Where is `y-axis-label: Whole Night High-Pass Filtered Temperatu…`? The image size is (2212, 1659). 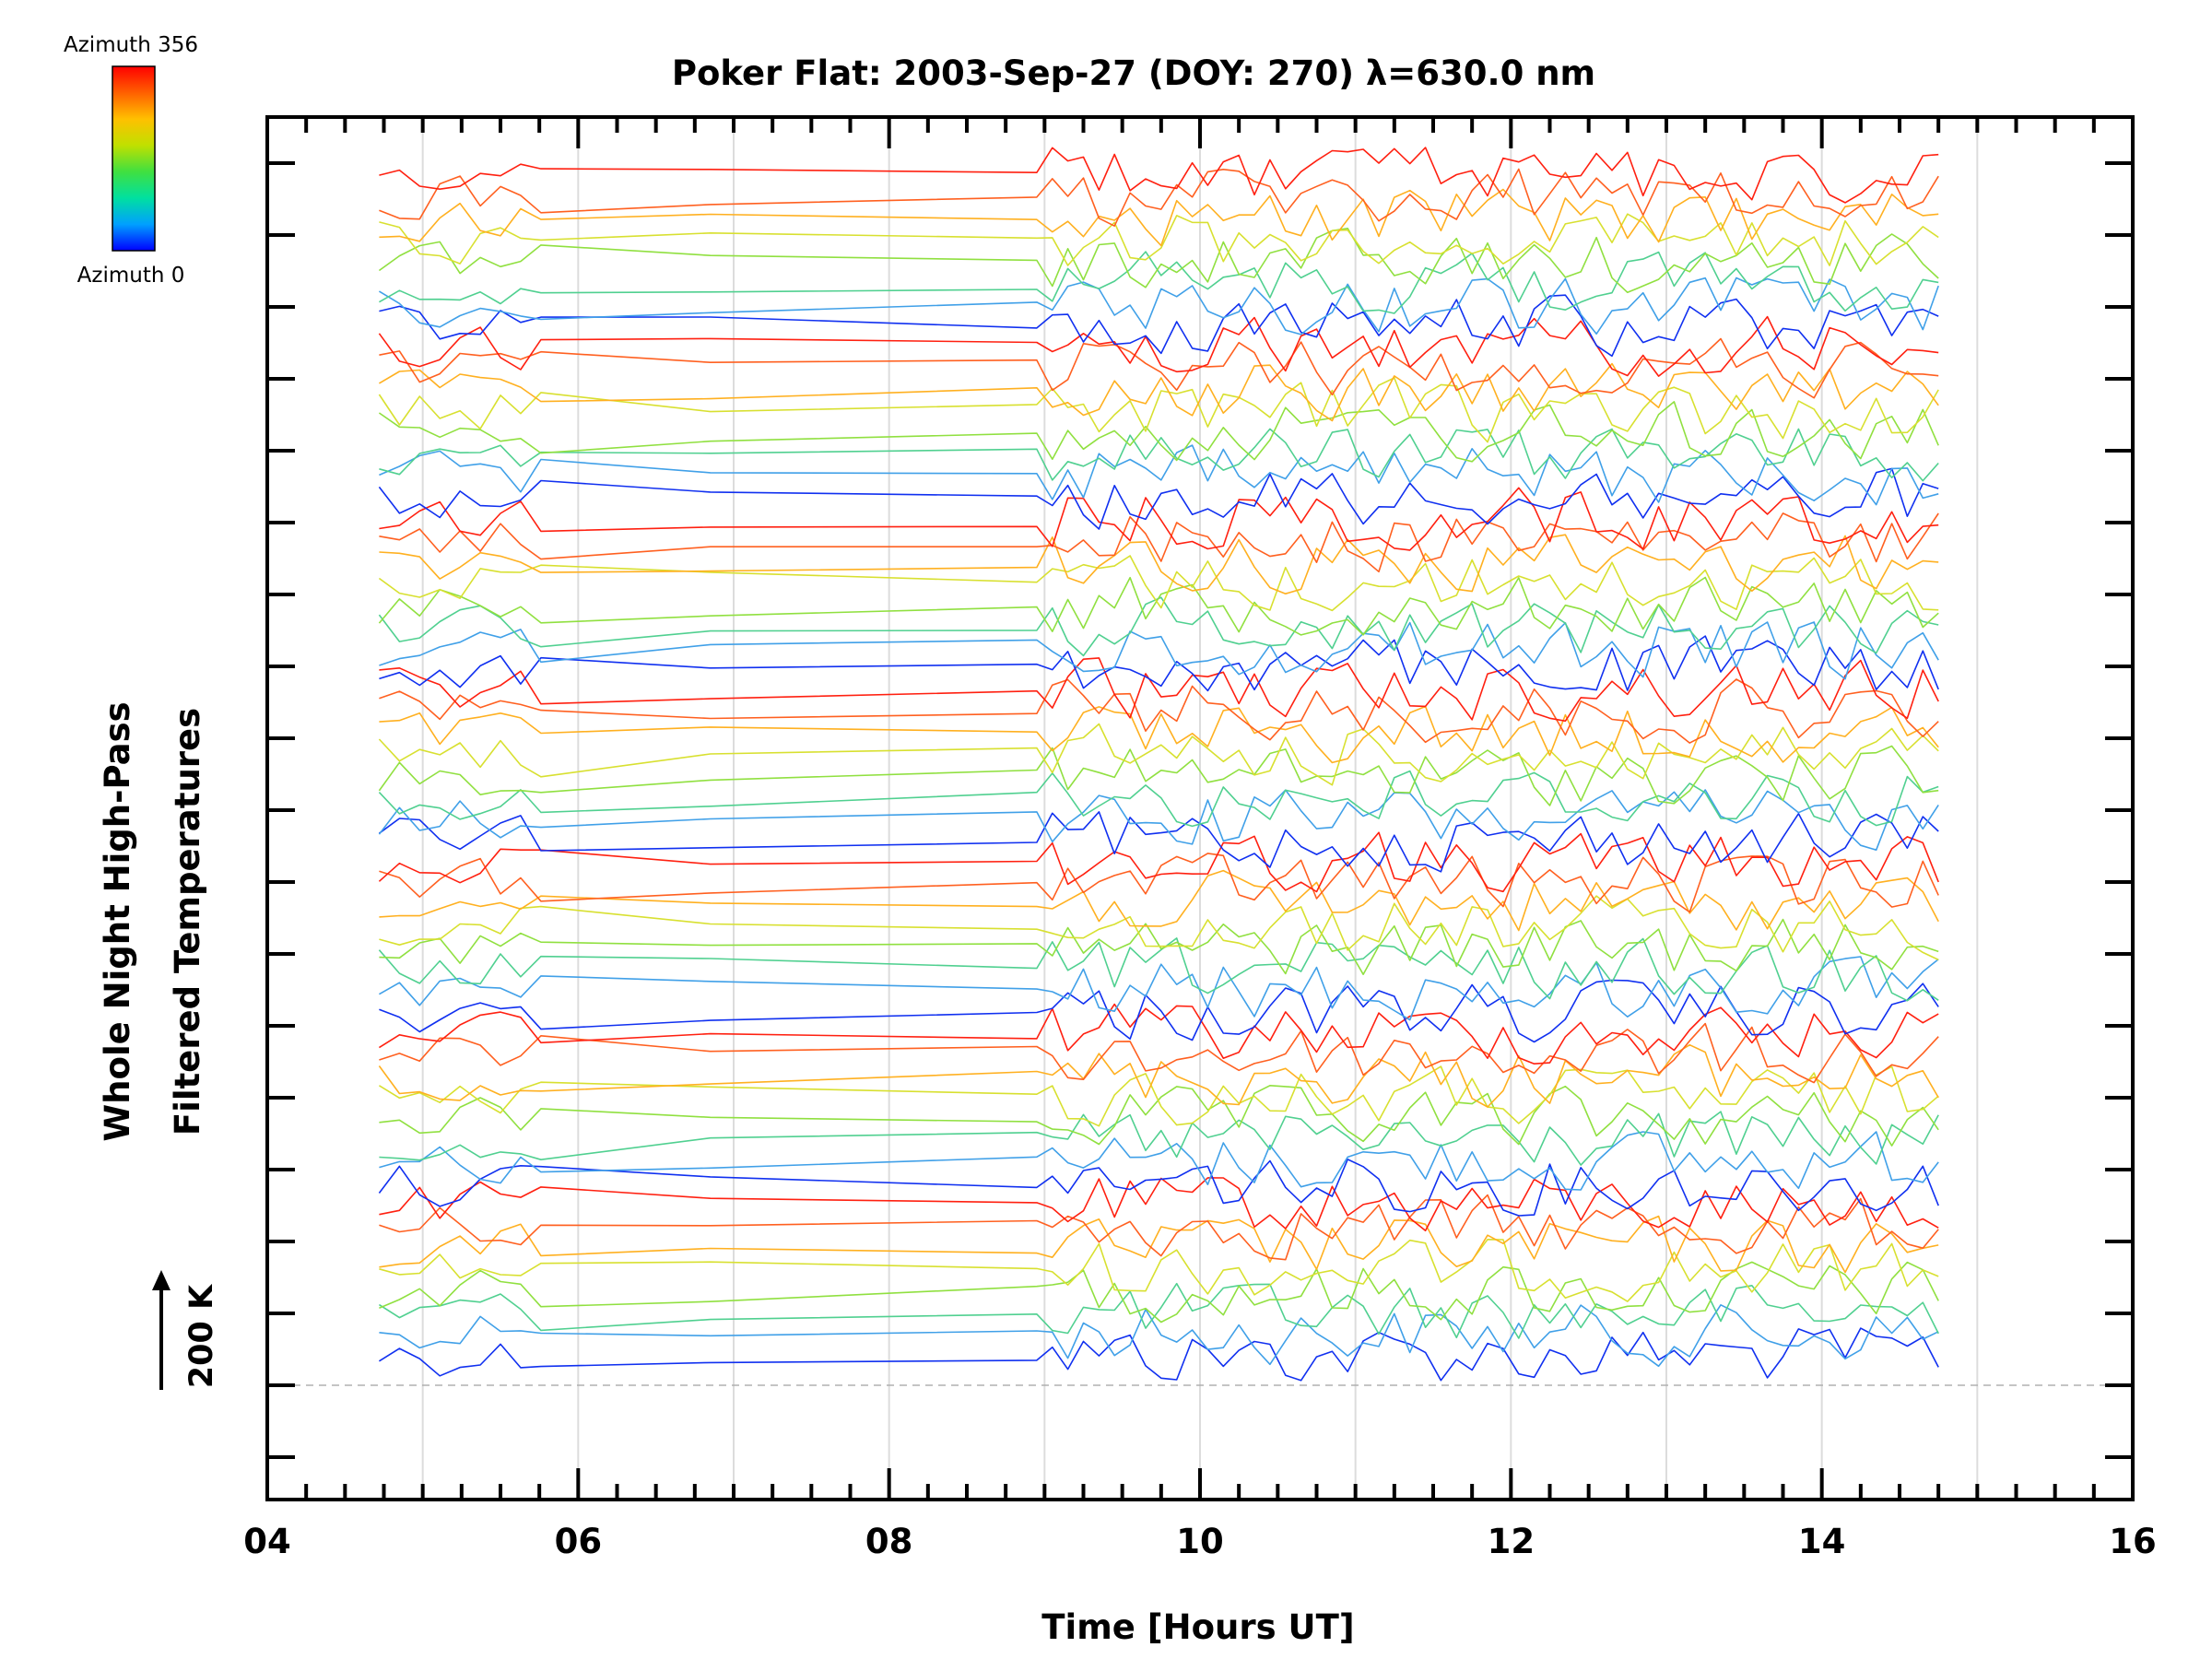 y-axis-label: Whole Night High-Pass Filtered Temperatu… is located at coordinates (152, 921).